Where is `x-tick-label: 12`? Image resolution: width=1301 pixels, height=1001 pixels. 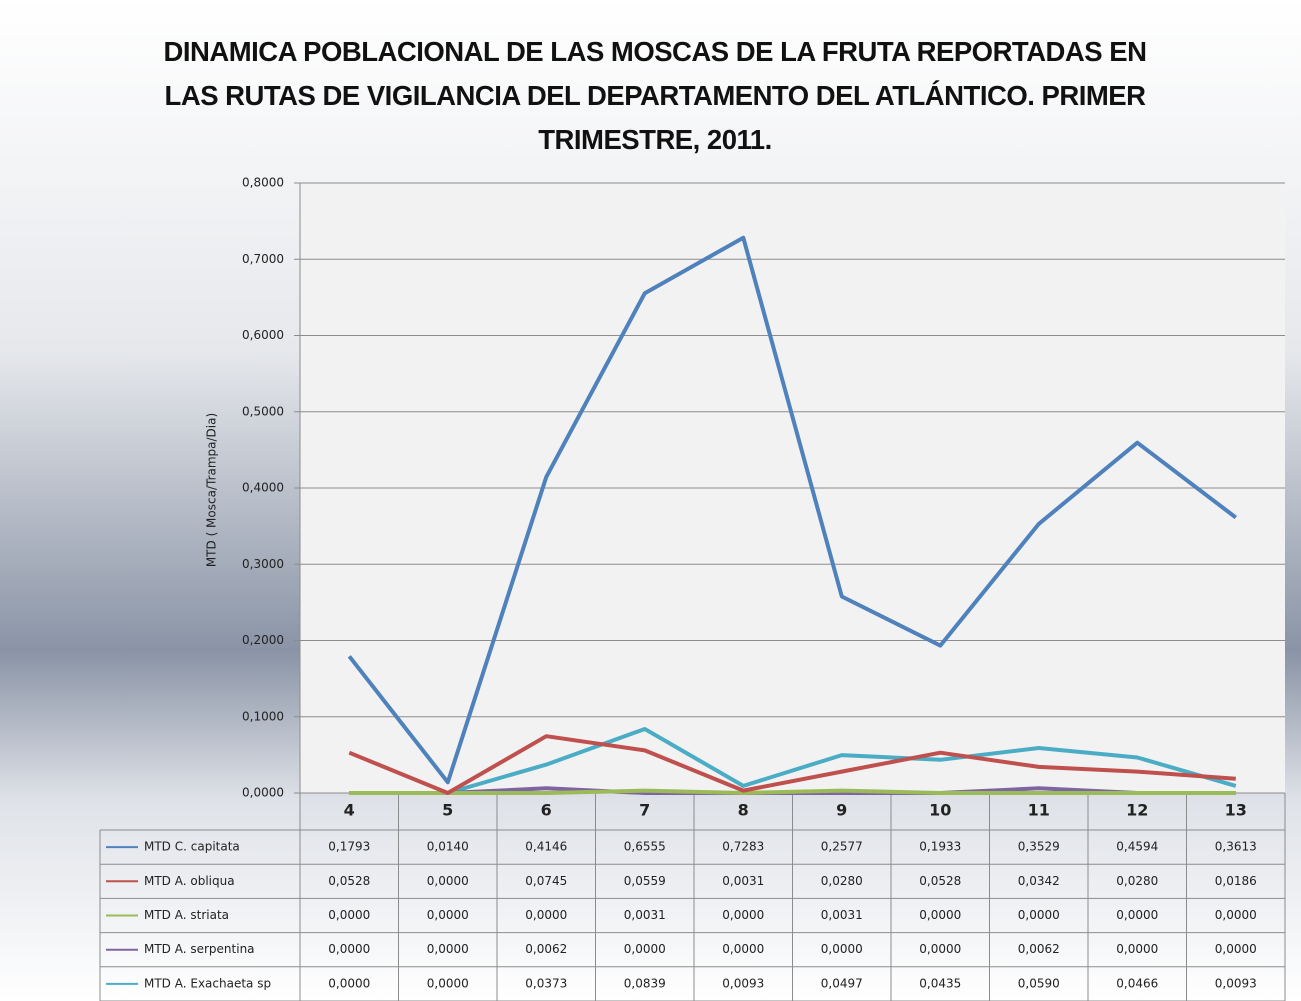 x-tick-label: 12 is located at coordinates (1137, 810).